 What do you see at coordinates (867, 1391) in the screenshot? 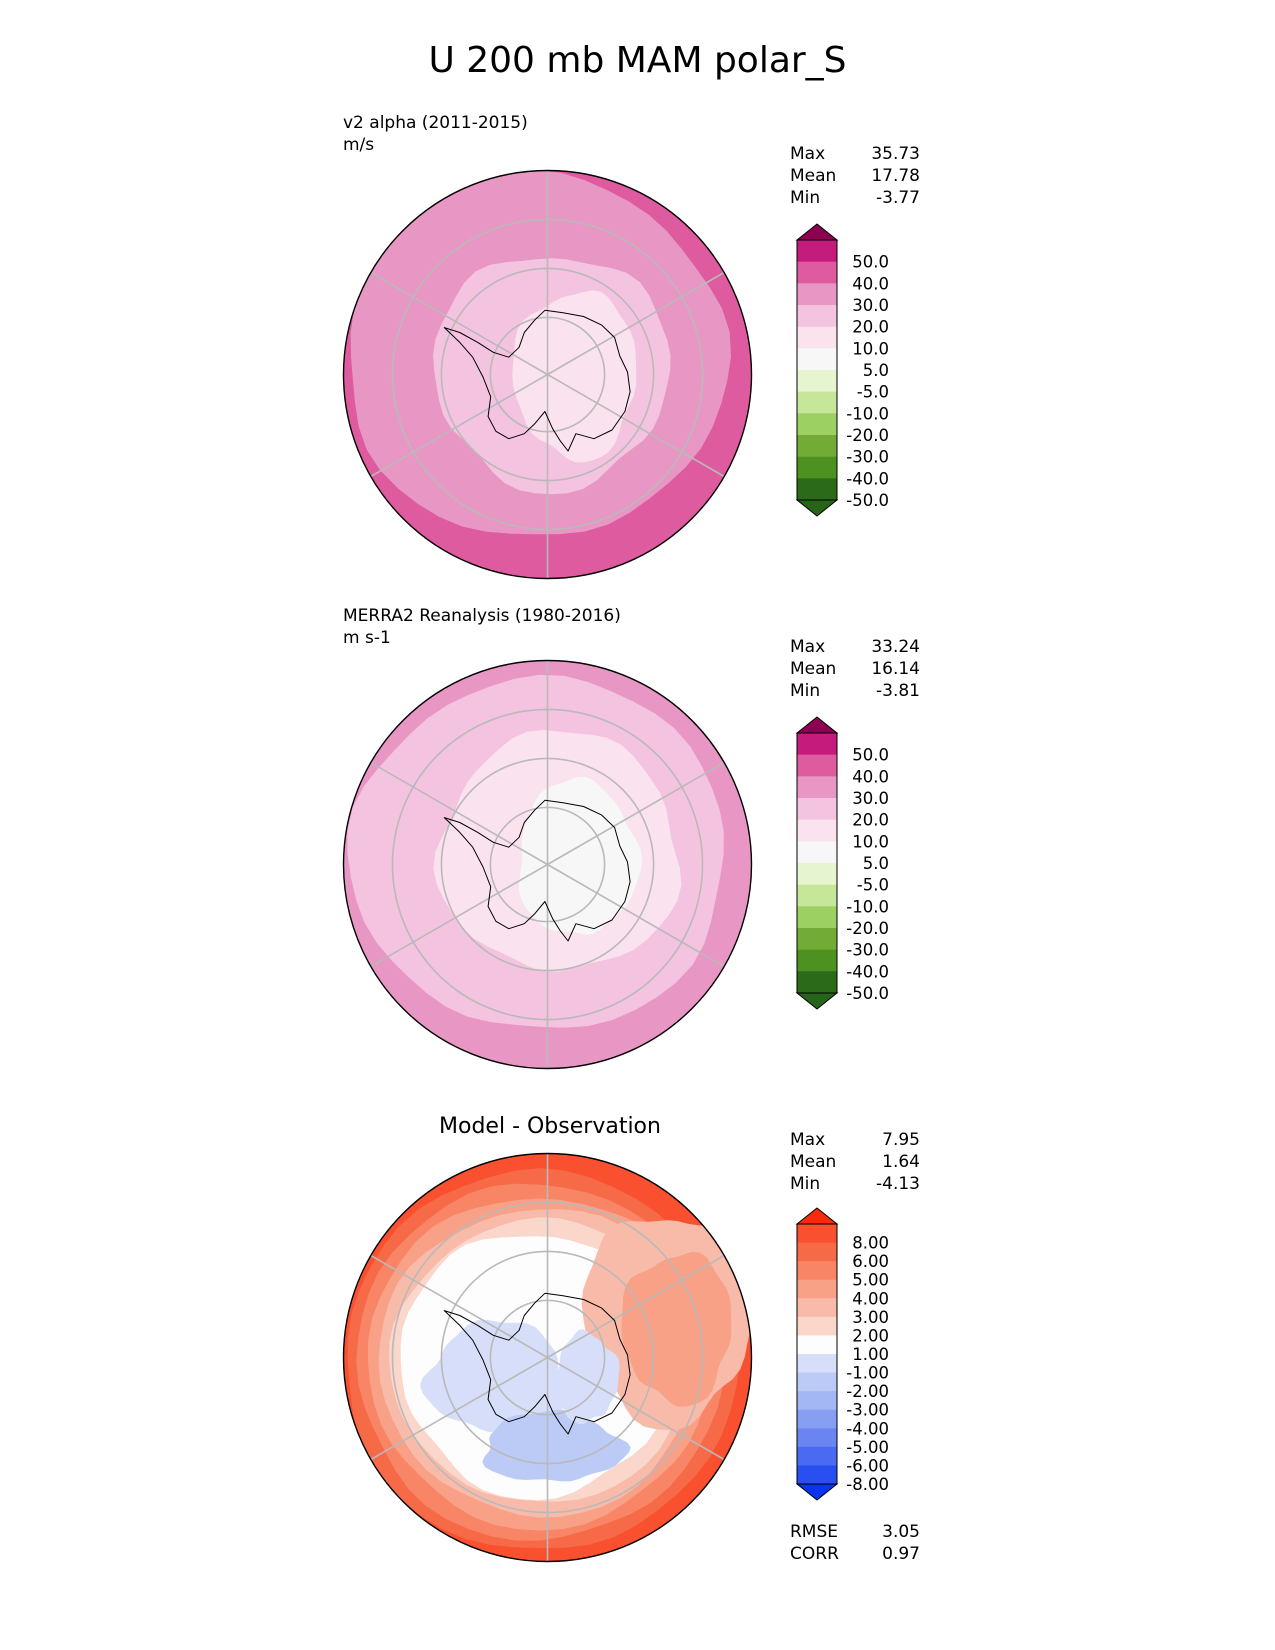
I see `panel3-colorbar-tick-label: -2.00` at bounding box center [867, 1391].